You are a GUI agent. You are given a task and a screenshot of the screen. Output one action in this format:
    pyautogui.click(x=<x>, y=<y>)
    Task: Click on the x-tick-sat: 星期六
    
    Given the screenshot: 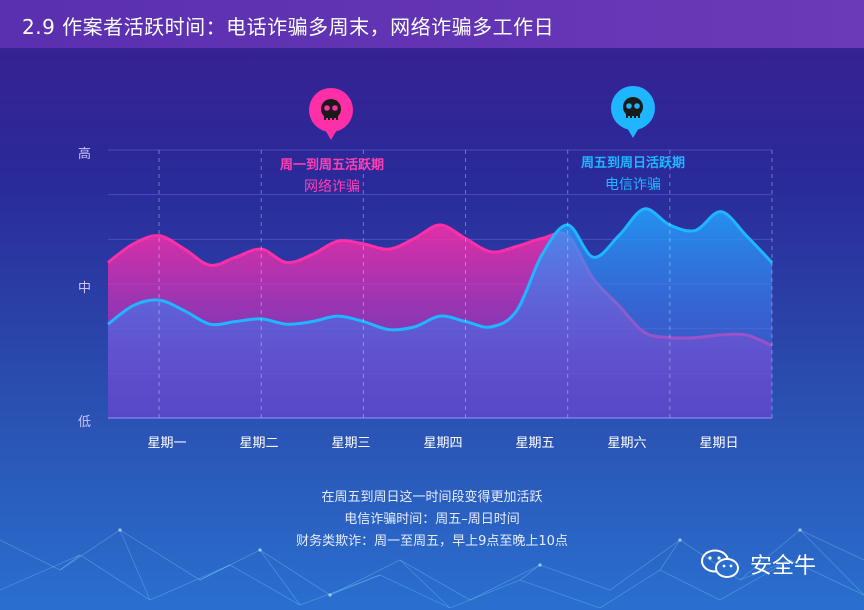 What is the action you would take?
    pyautogui.click(x=627, y=443)
    